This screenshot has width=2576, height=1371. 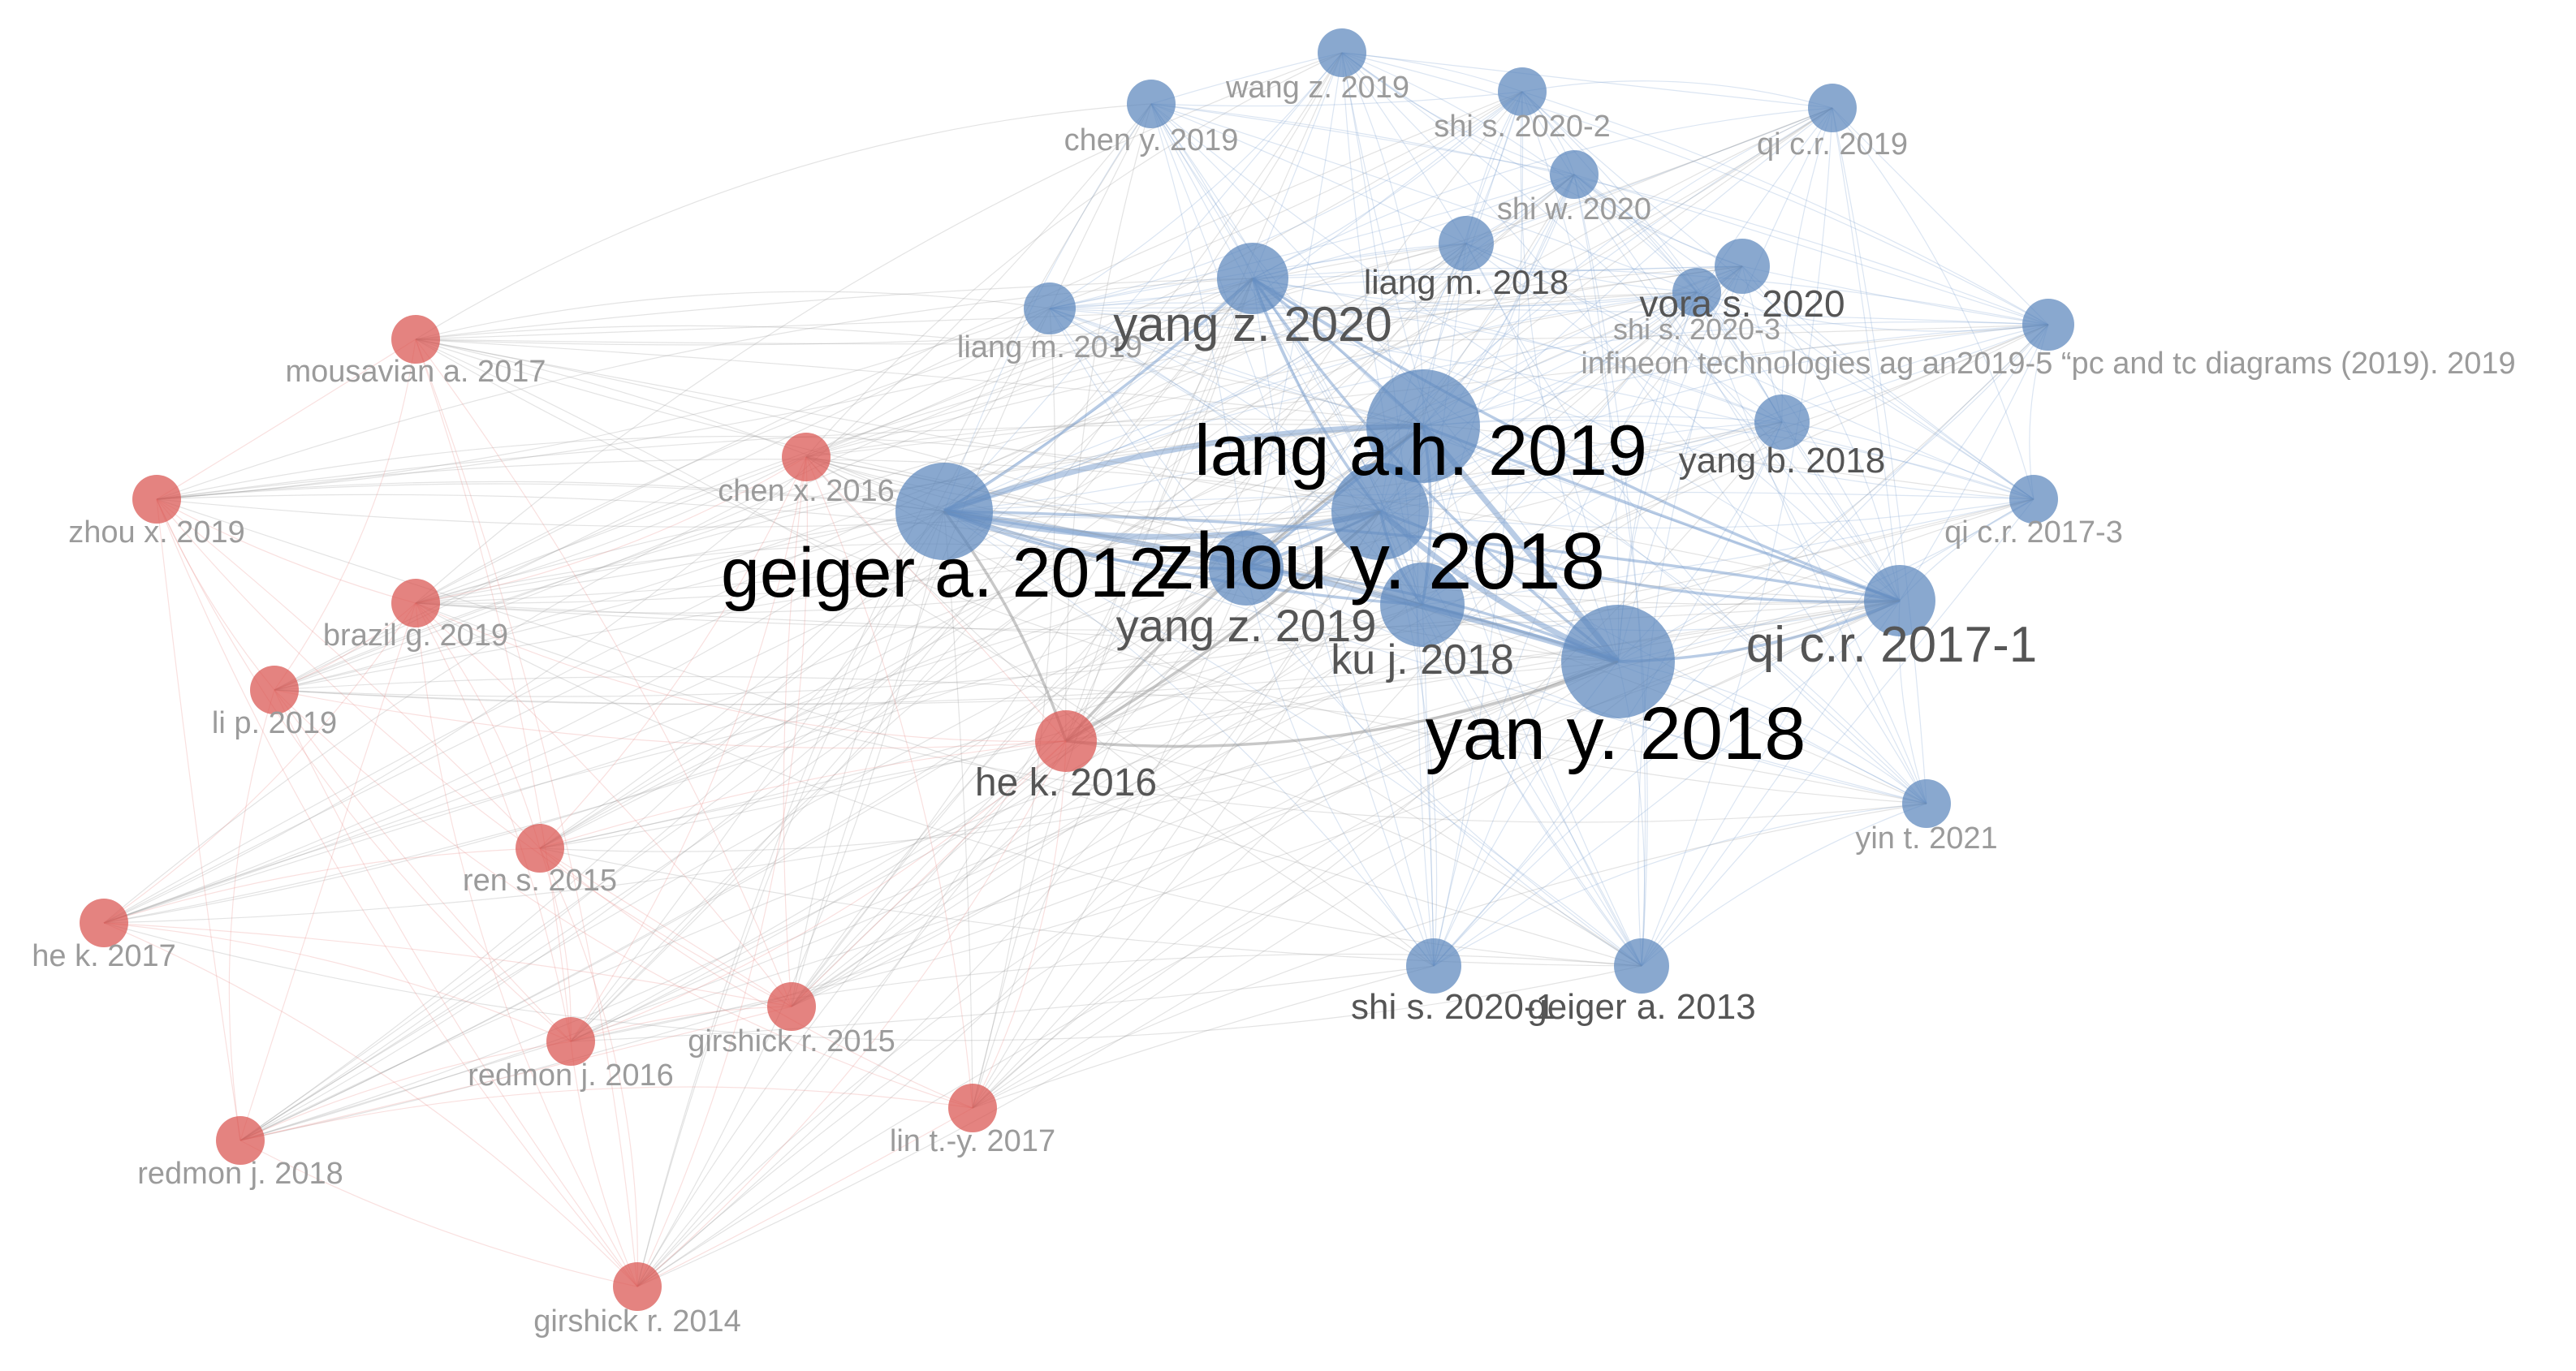 What do you see at coordinates (1252, 278) in the screenshot?
I see `node-yang-z-2020` at bounding box center [1252, 278].